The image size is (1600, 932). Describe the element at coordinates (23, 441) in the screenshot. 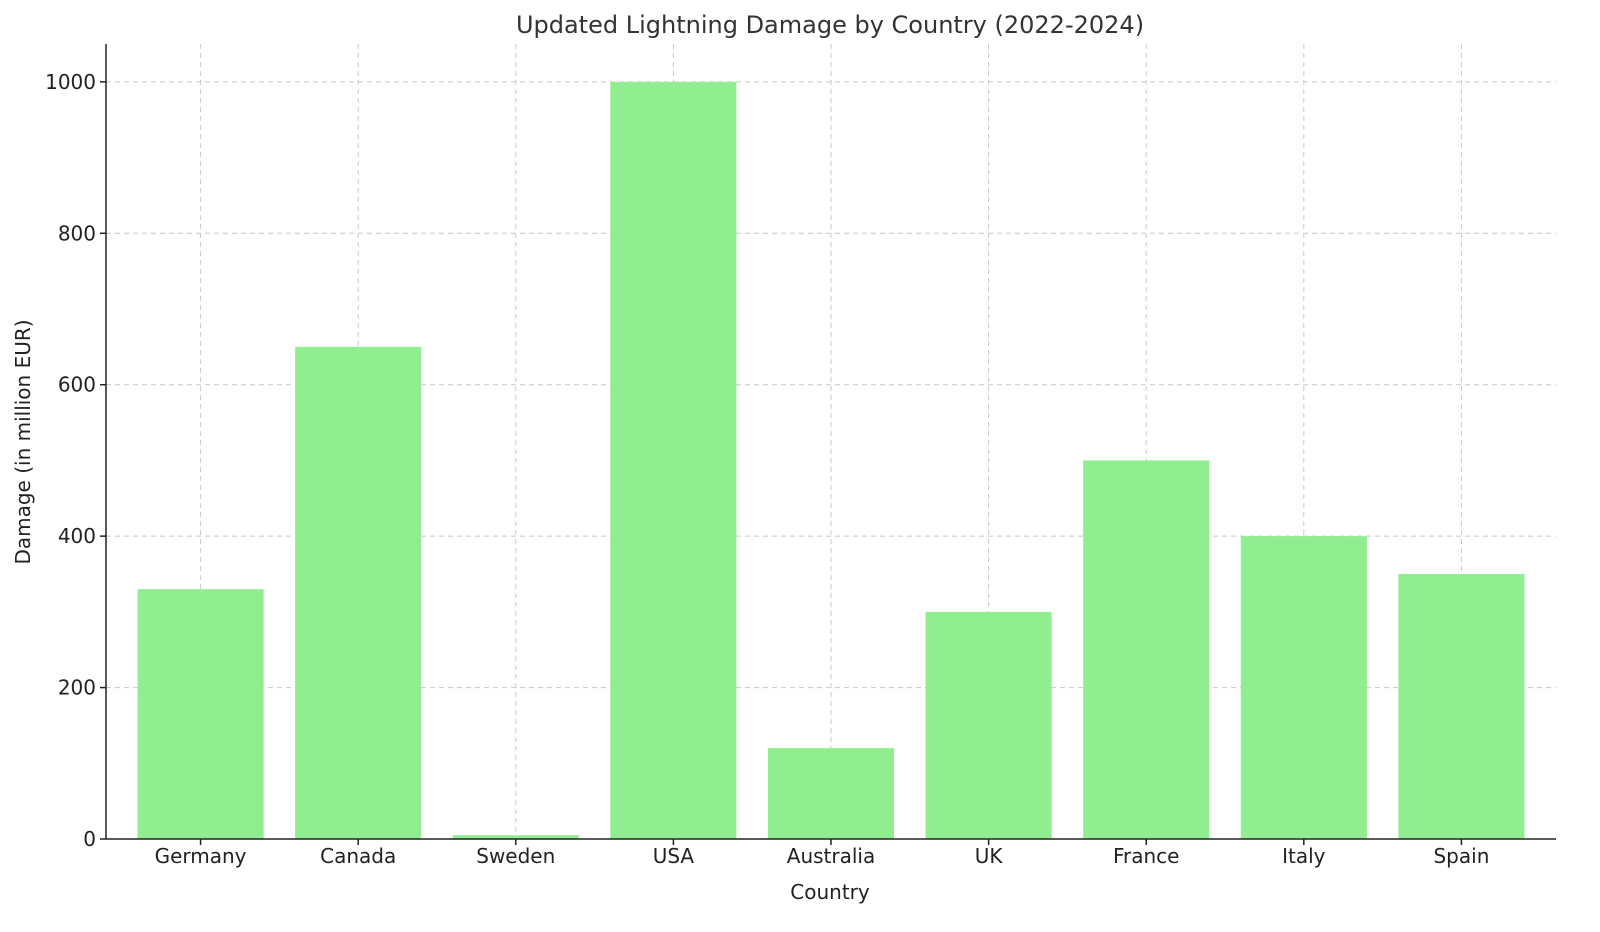

I see `y-axis-label: Damage (in million EUR)` at that location.